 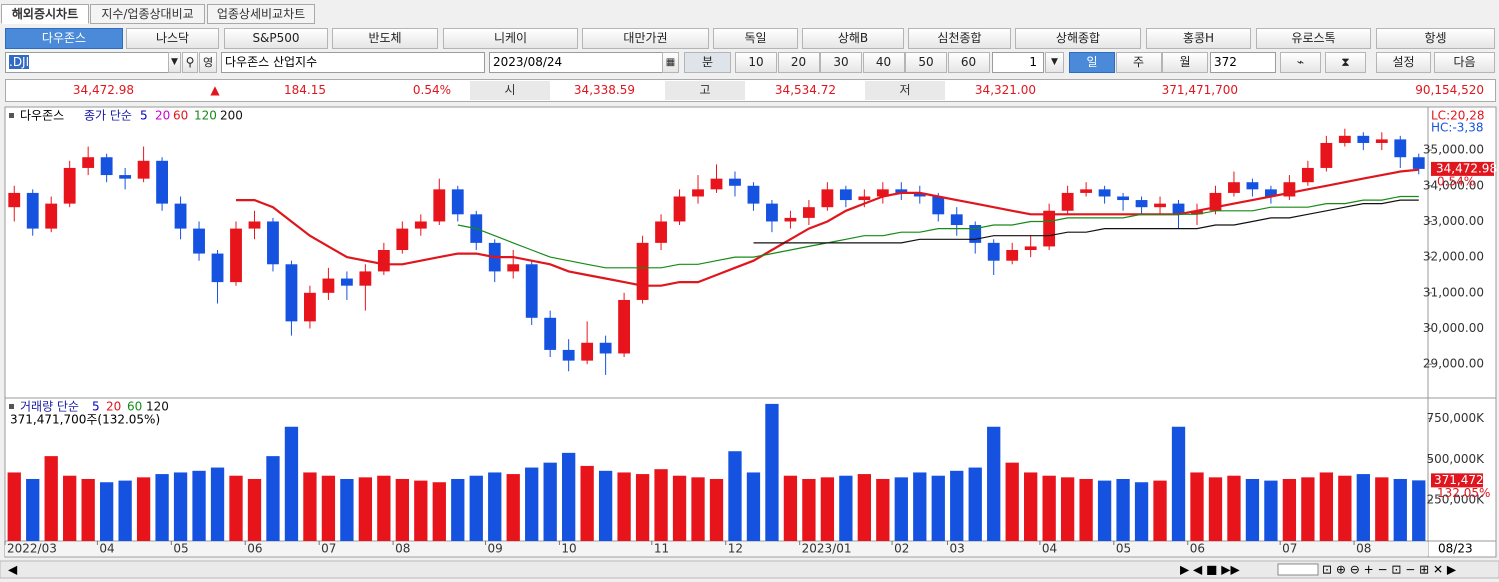 What do you see at coordinates (749, 569) in the screenshot?
I see `scrollbar` at bounding box center [749, 569].